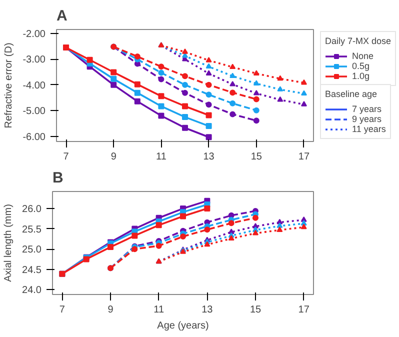 The height and width of the screenshot is (337, 399). What do you see at coordinates (183, 326) in the screenshot?
I see `x-axis-title: Age (years)` at bounding box center [183, 326].